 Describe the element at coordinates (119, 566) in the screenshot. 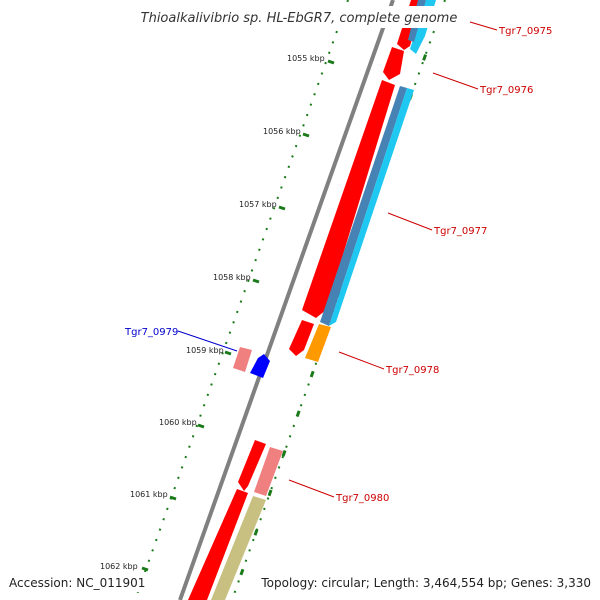

I see `tick-label-1062: 1062 kbp` at that location.